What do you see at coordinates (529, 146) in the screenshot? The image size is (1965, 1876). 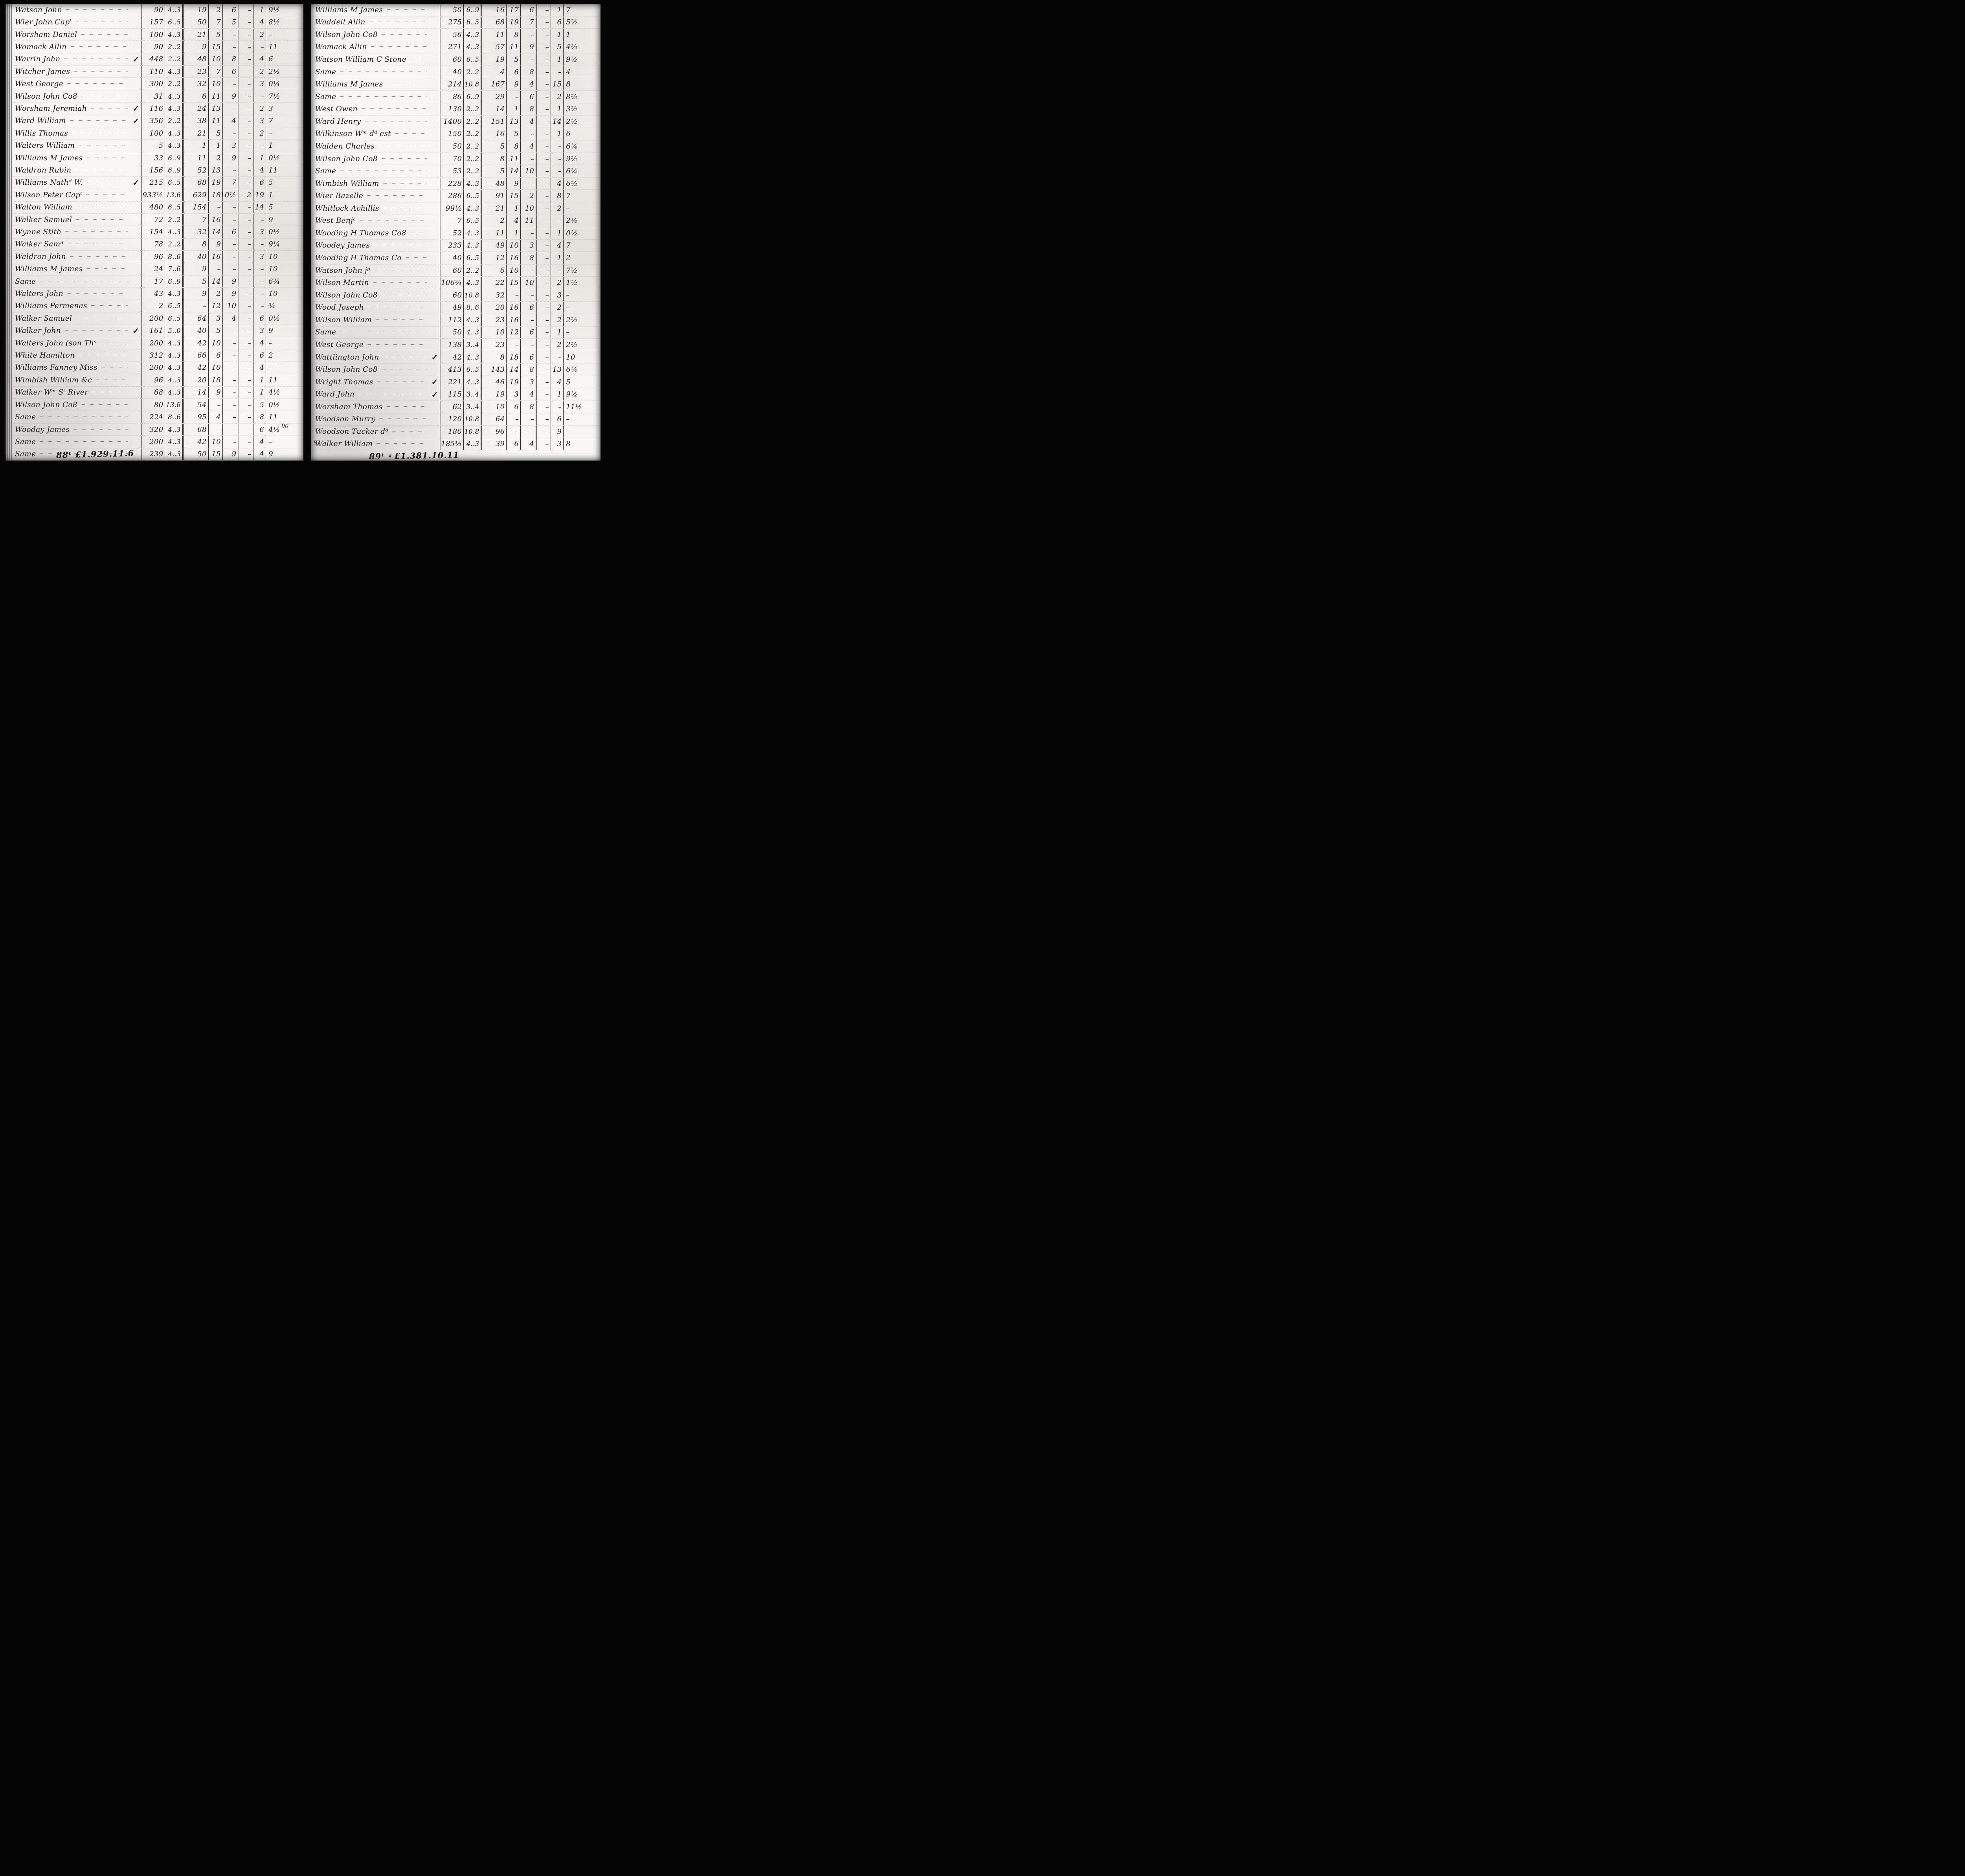 I see `cell-valuation-pence: 4` at bounding box center [529, 146].